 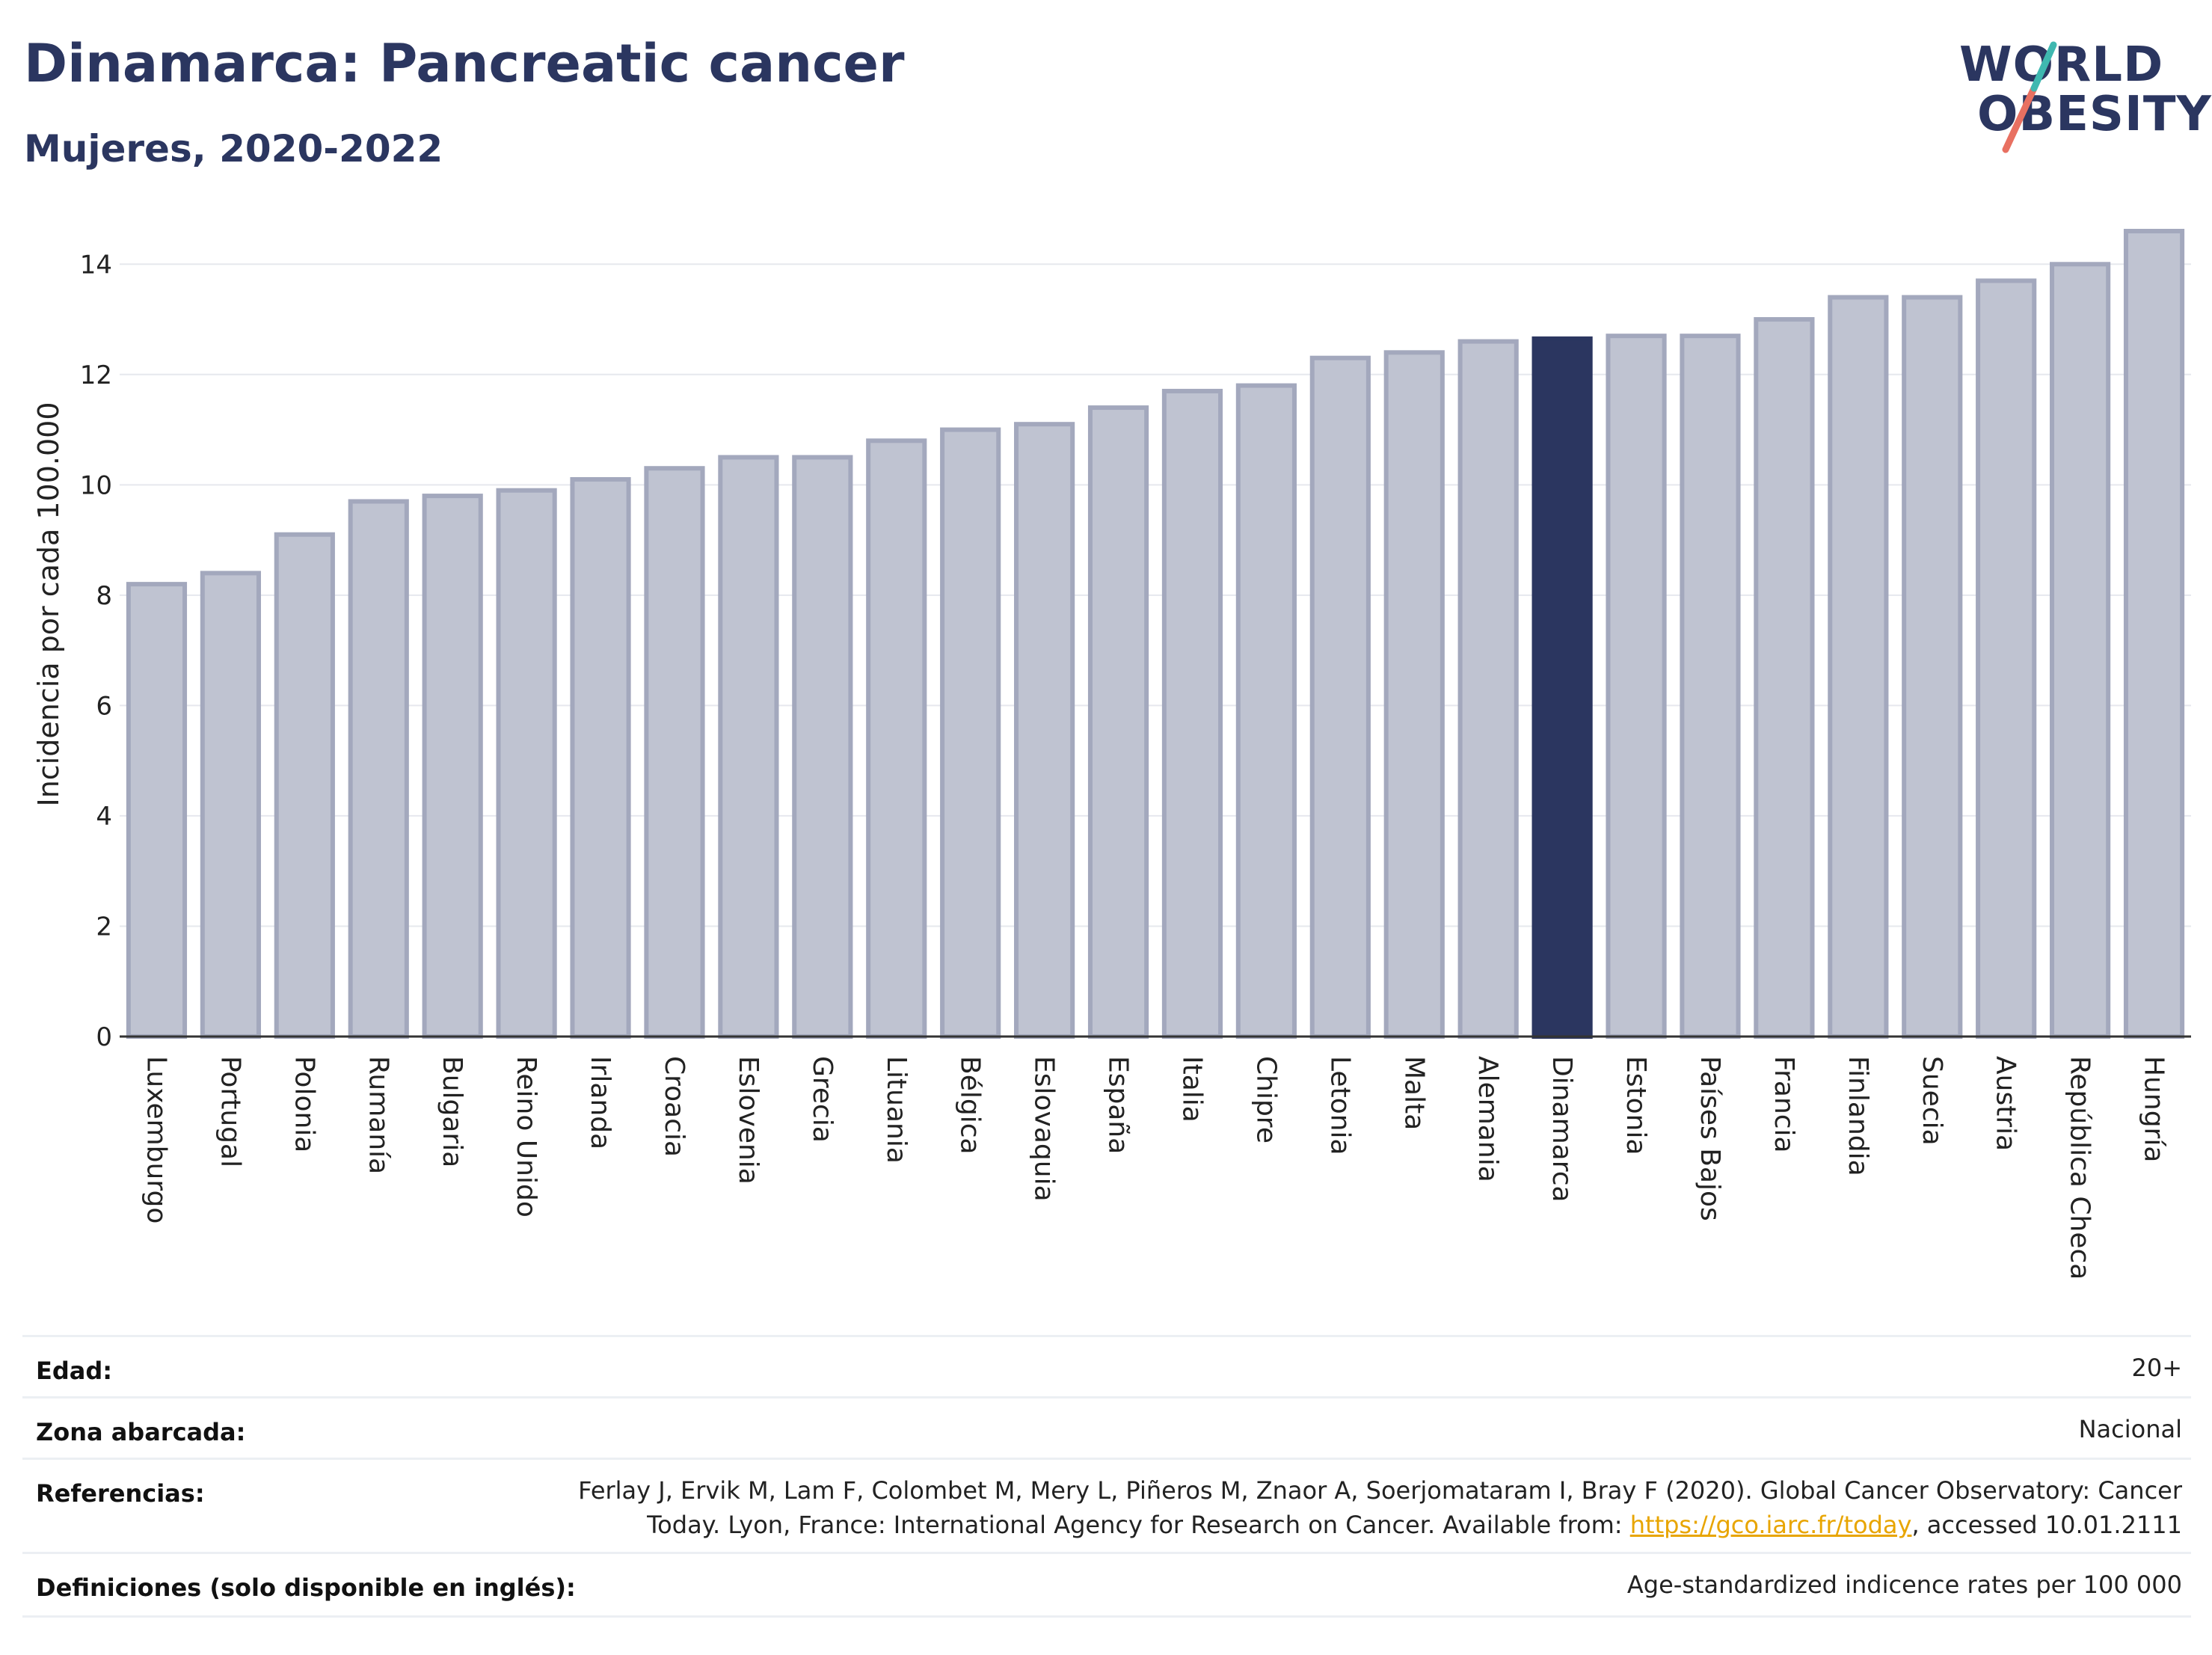 I want to click on x-tick-label: Finlandia, so click(x=1858, y=1116).